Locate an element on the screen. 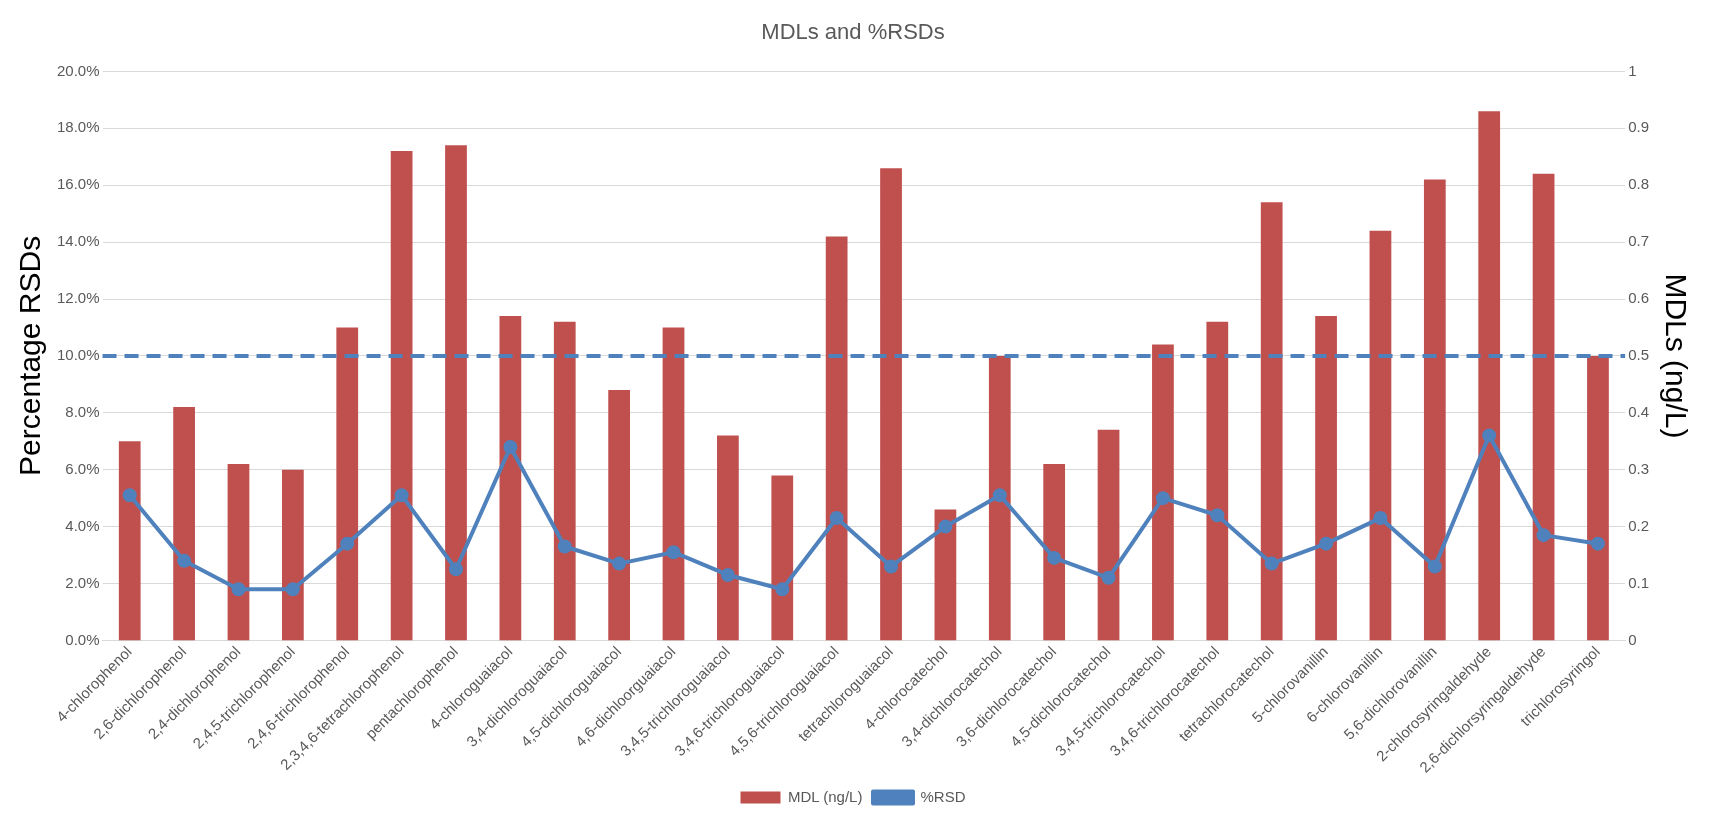 Image resolution: width=1716 pixels, height=825 pixels. legend-label: %RSD is located at coordinates (943, 796).